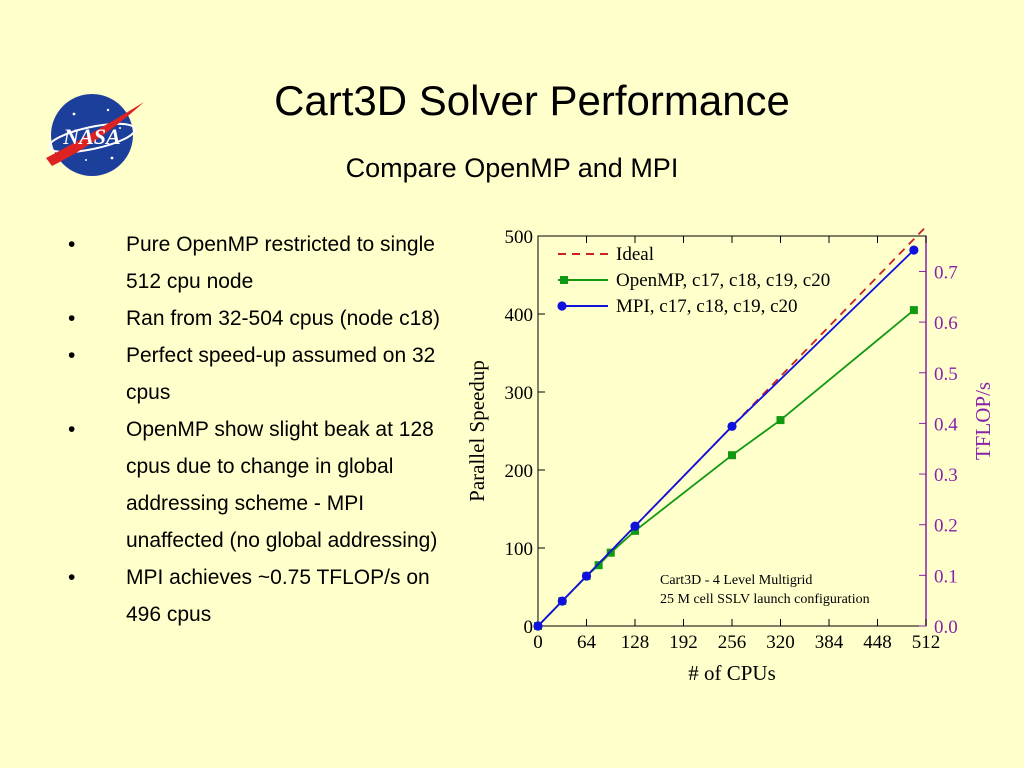 The height and width of the screenshot is (768, 1024). Describe the element at coordinates (946, 627) in the screenshot. I see `y2-tick-label: 0.0` at that location.